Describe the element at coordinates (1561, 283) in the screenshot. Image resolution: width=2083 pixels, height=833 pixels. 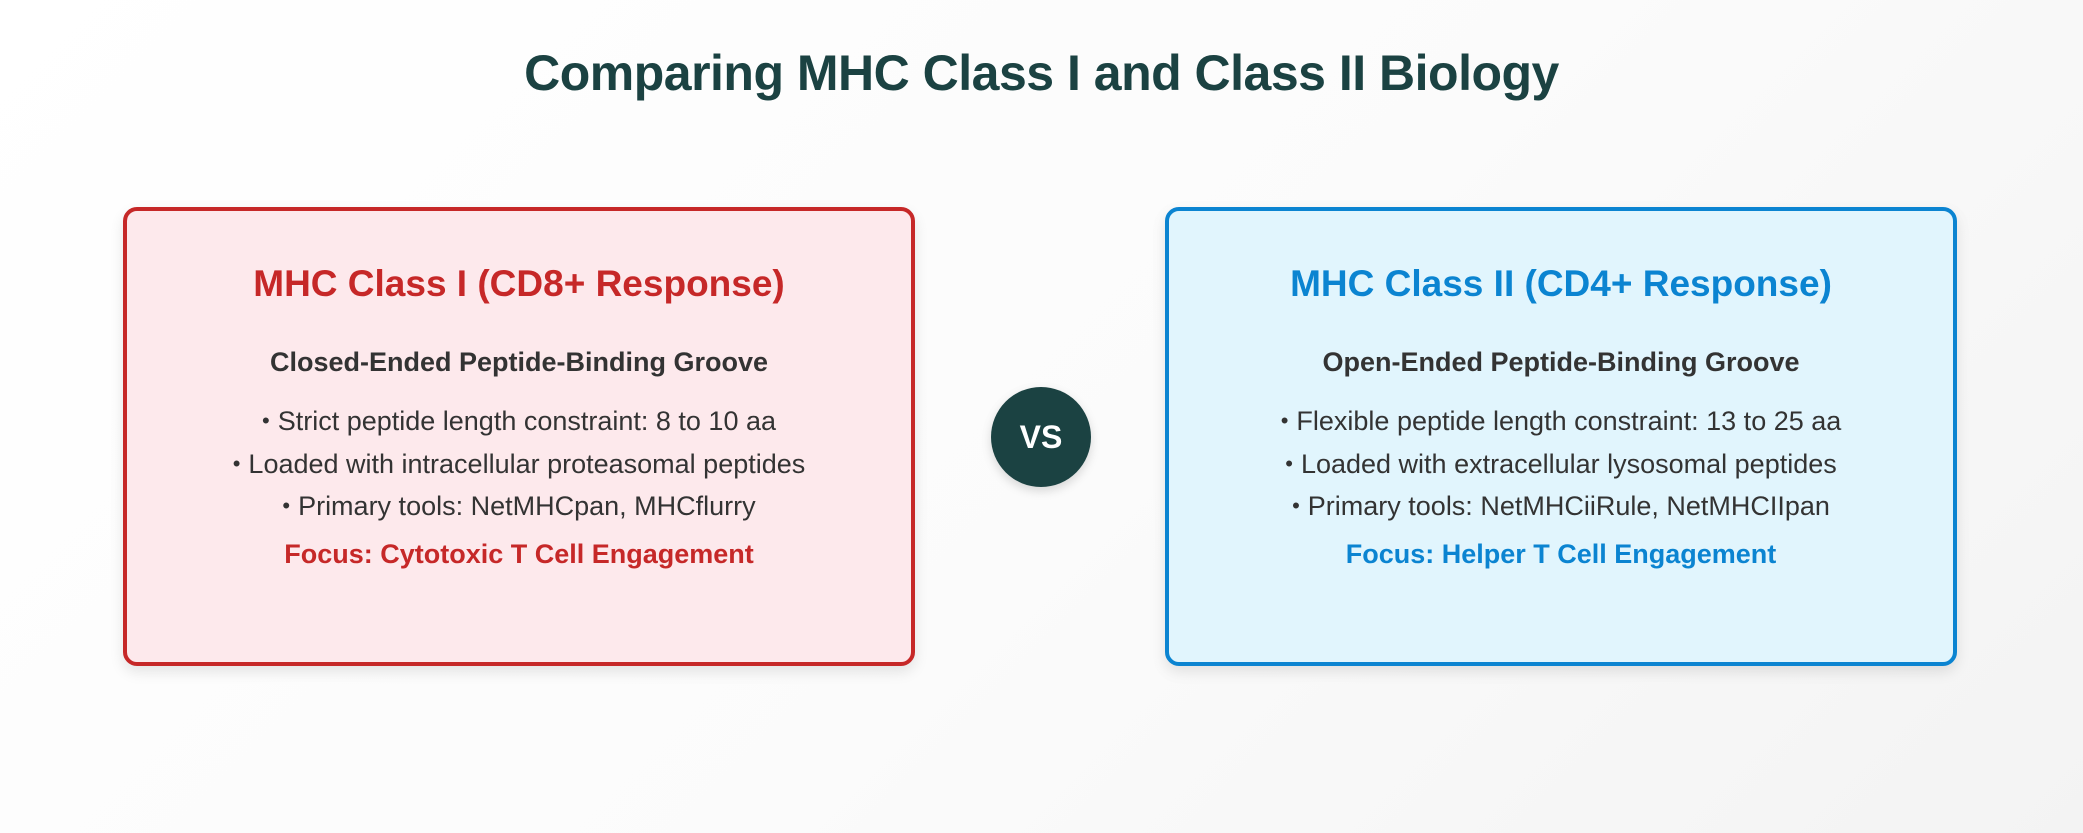
I see `class-ii-title: MHC Class II (CD4+ Response)` at that location.